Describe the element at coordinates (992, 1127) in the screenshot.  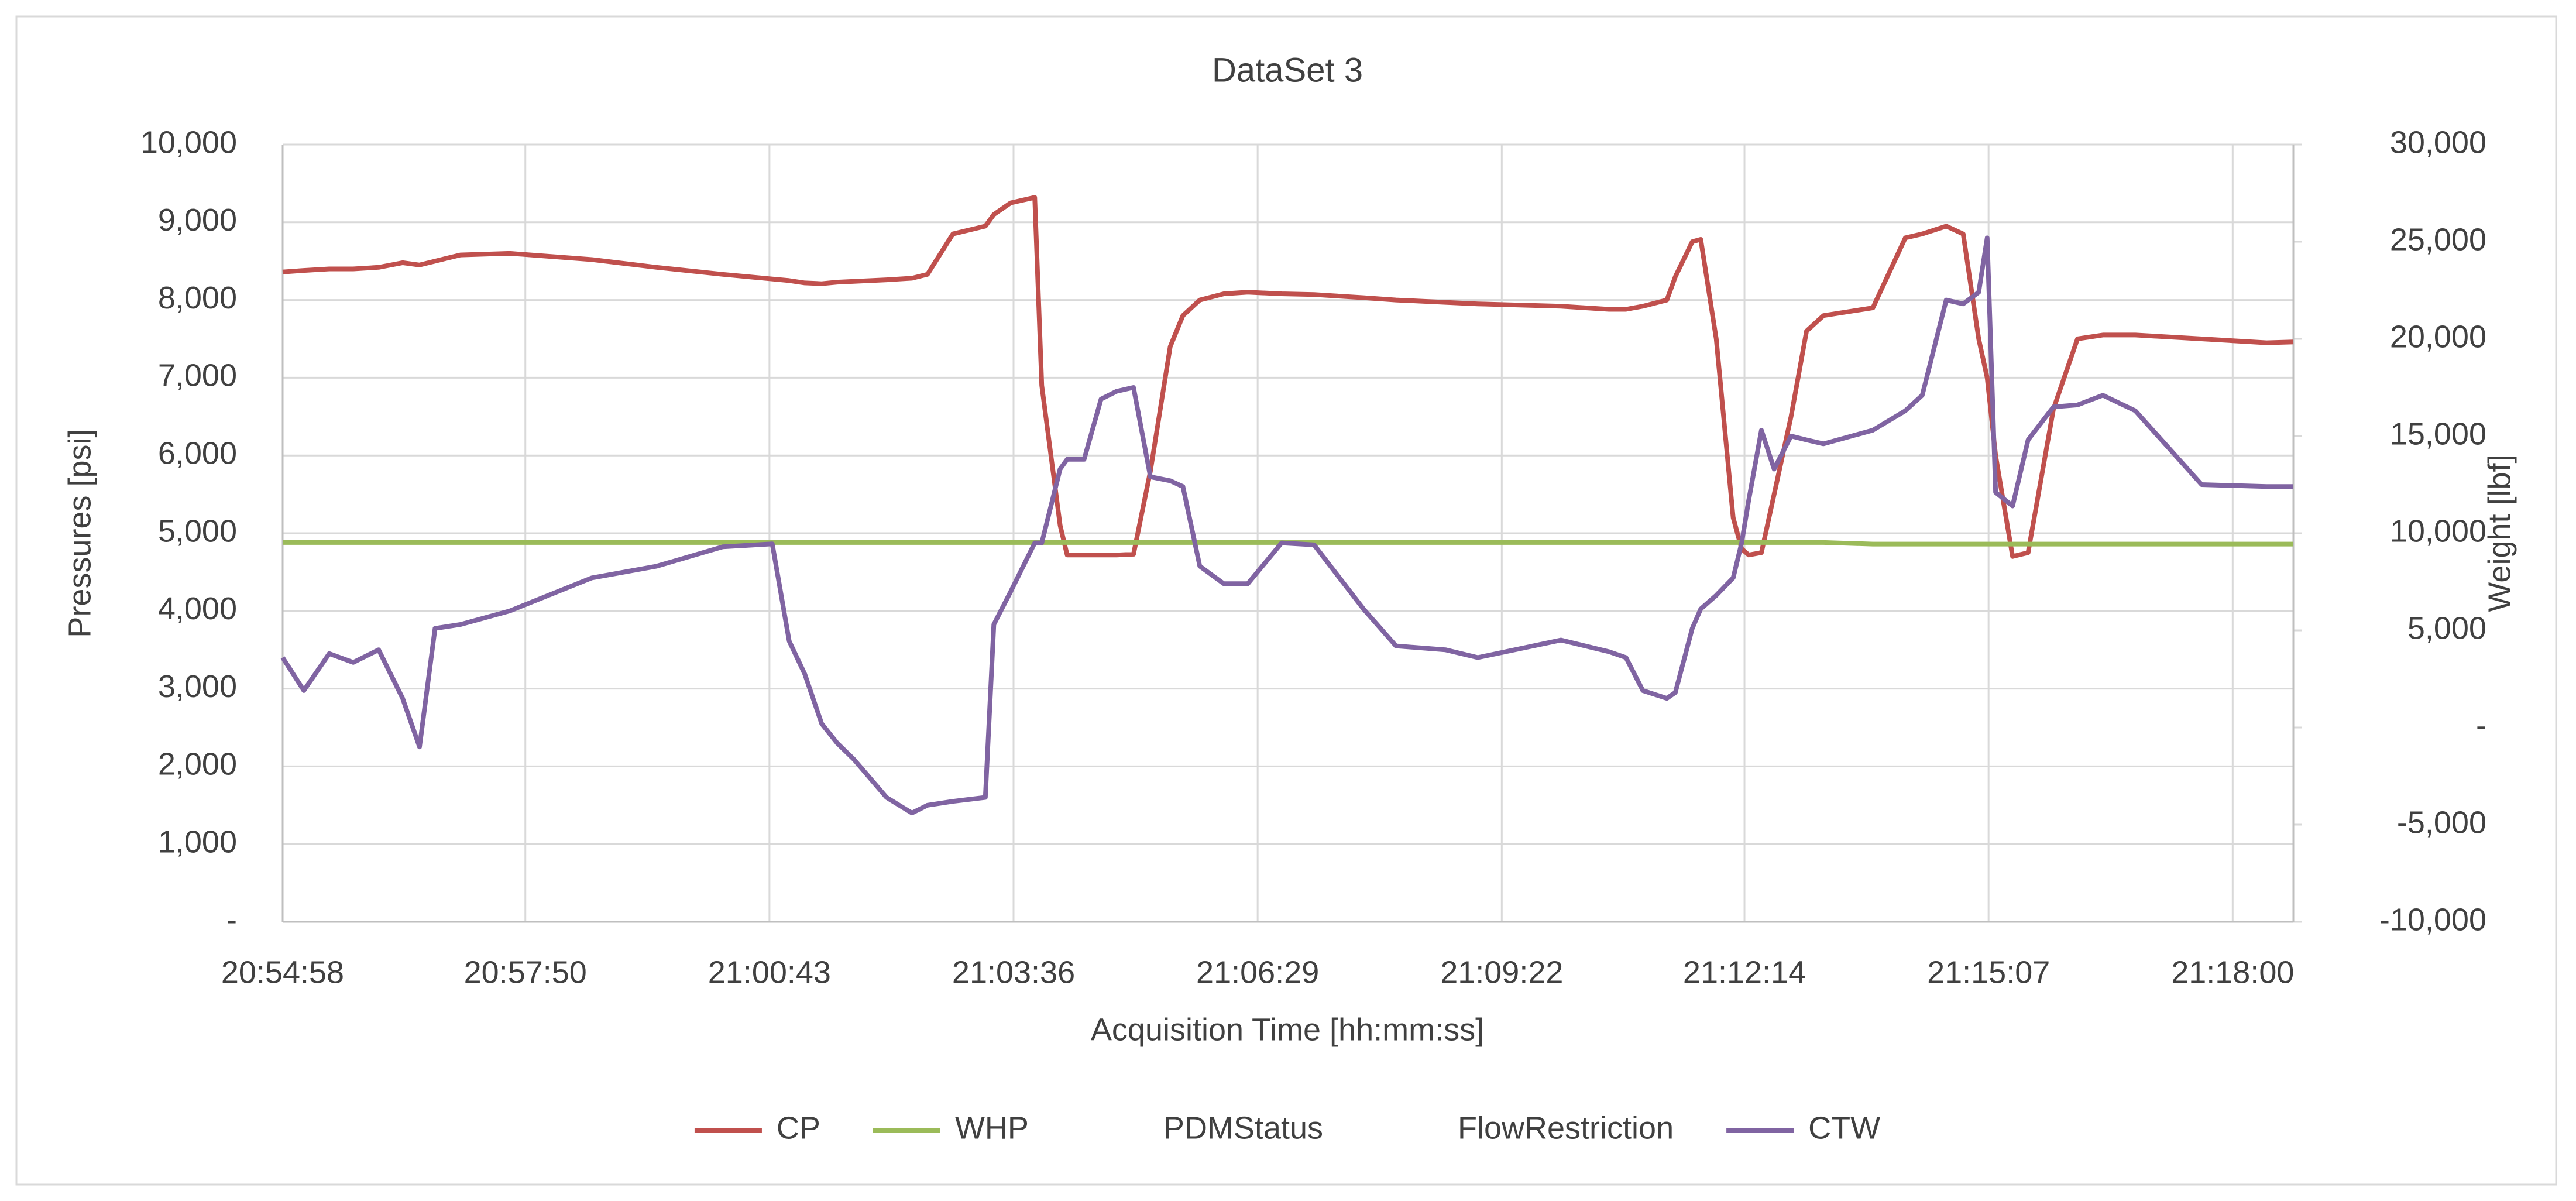
I see `legend-label: WHP` at that location.